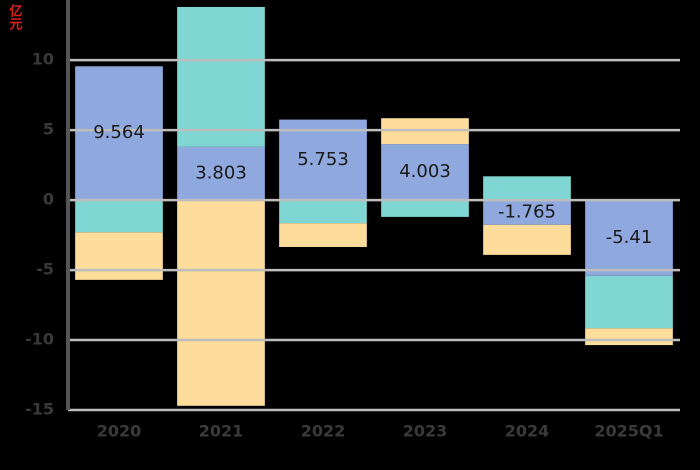 The height and width of the screenshot is (470, 700). I want to click on x-tick-label: 2025Q1, so click(628, 431).